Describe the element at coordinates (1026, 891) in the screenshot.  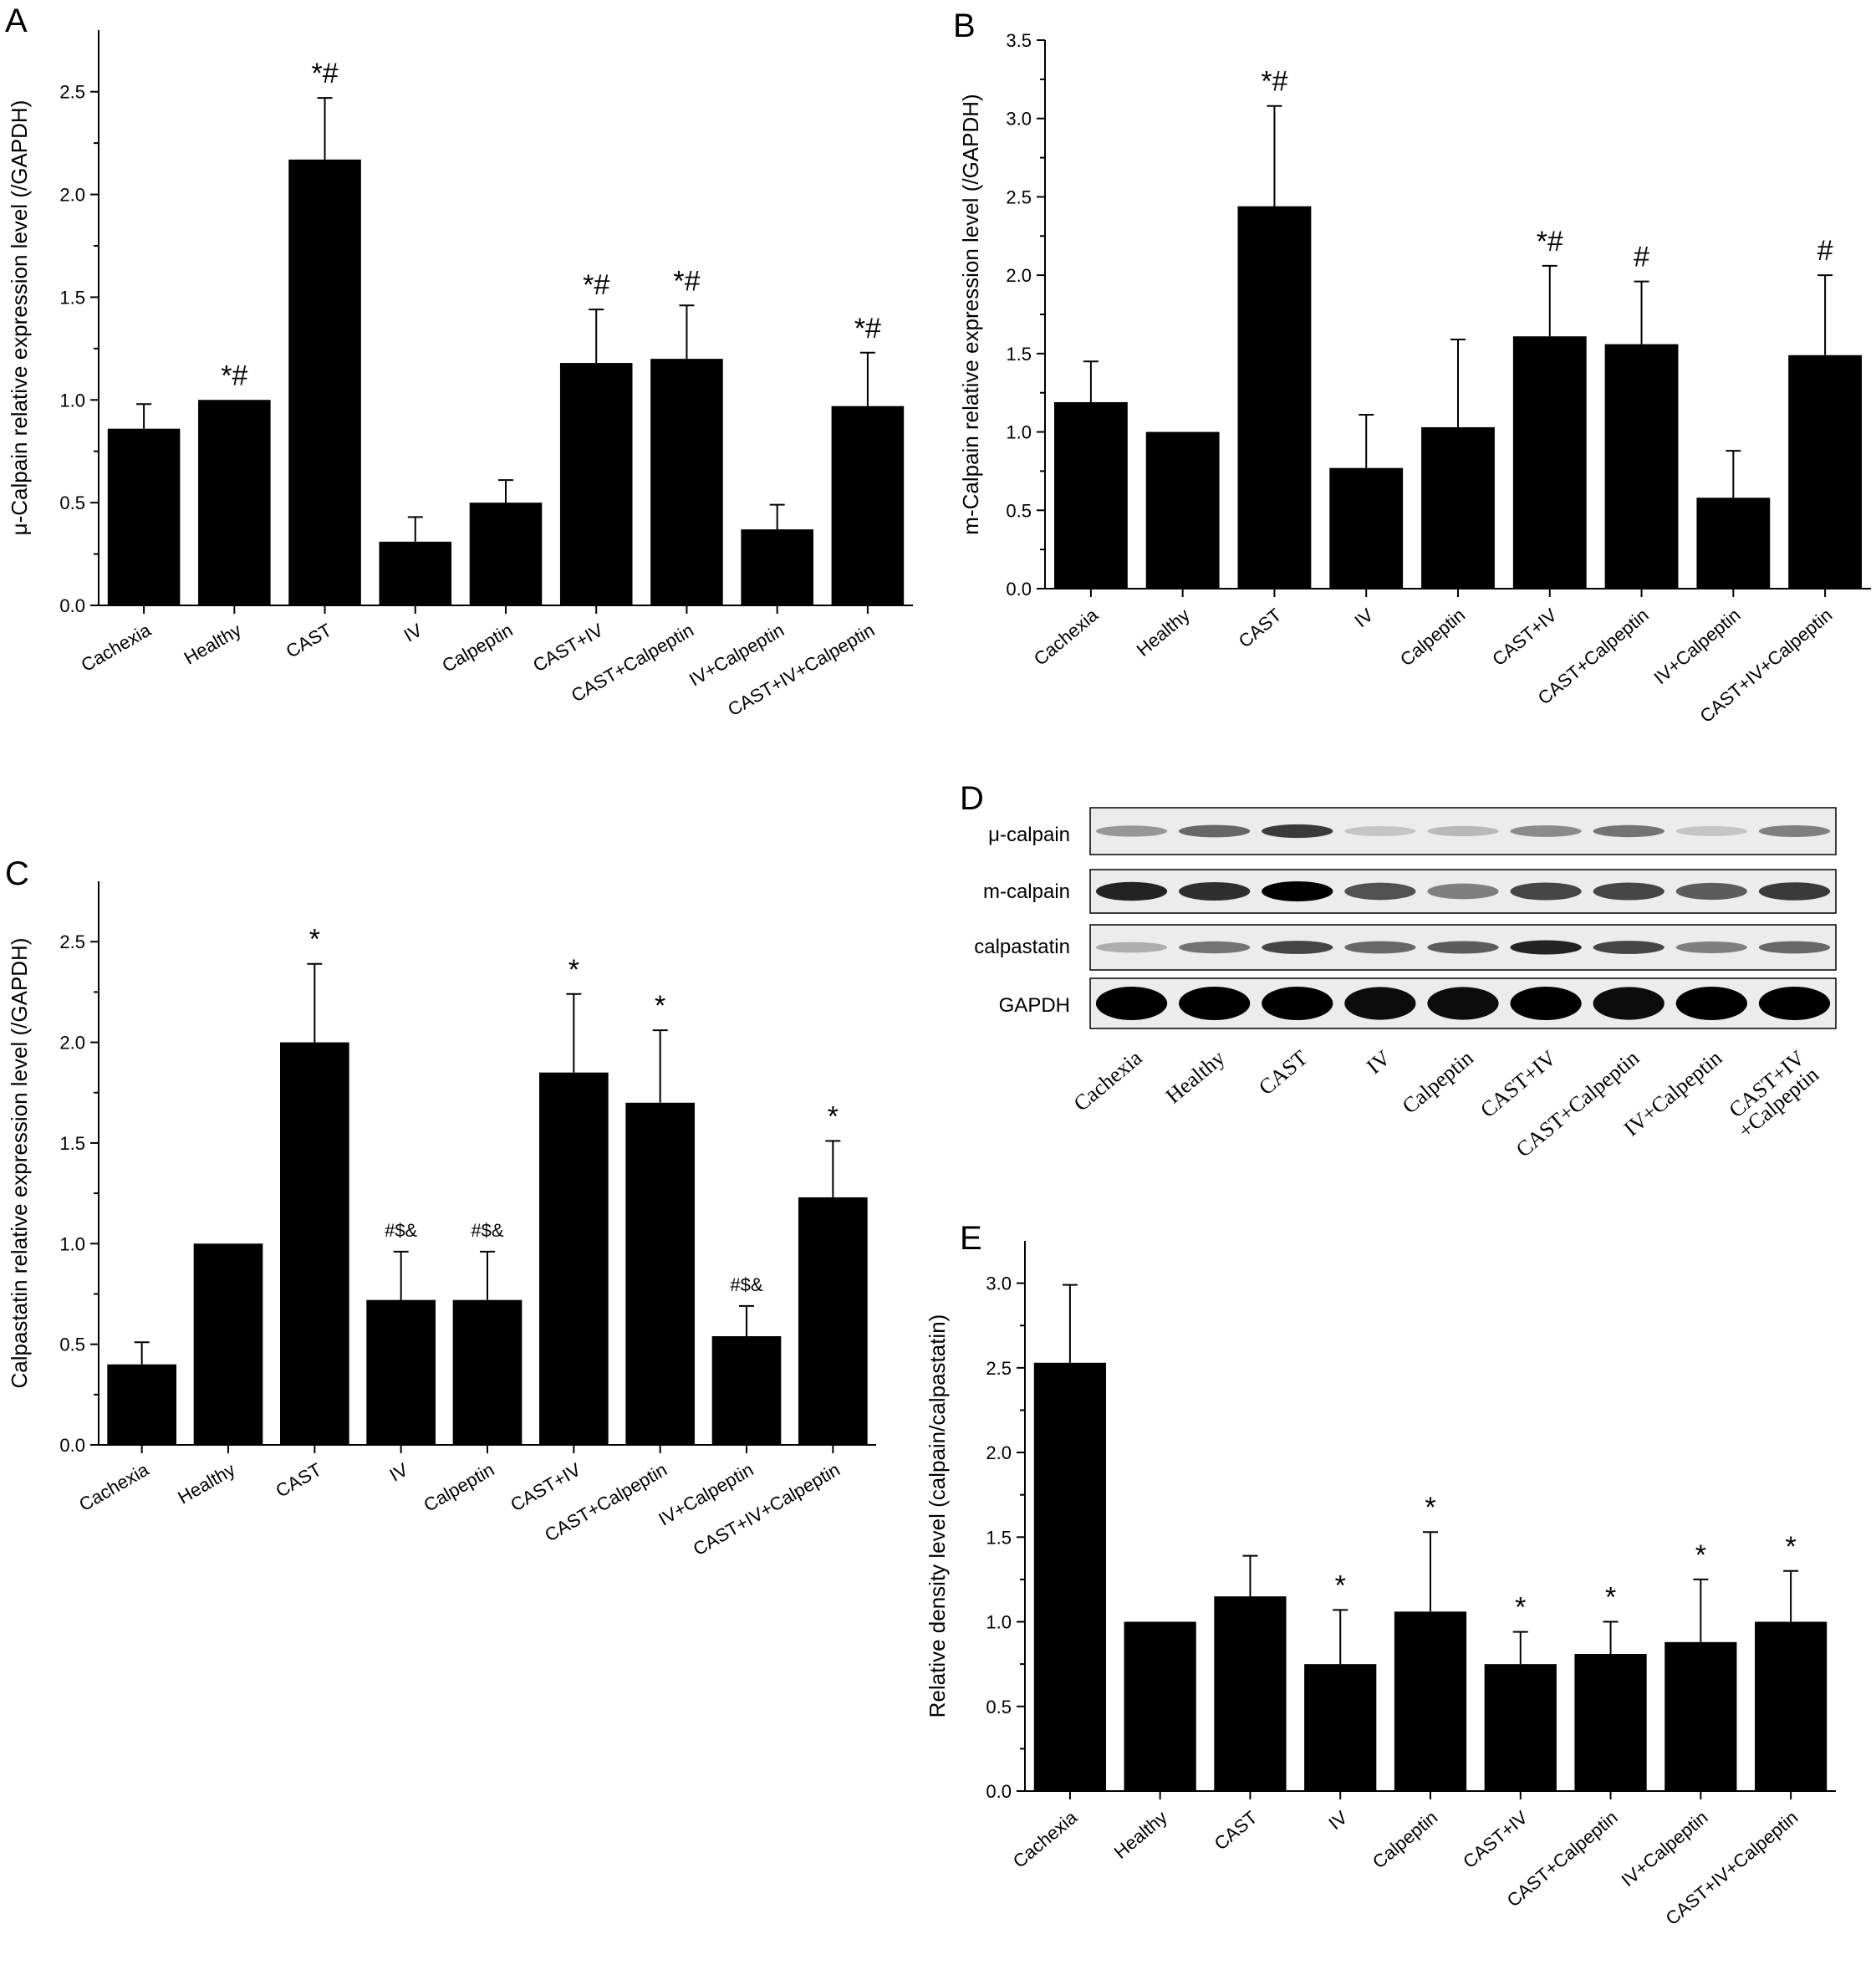
I see `blot-row-label: m-calpain` at that location.